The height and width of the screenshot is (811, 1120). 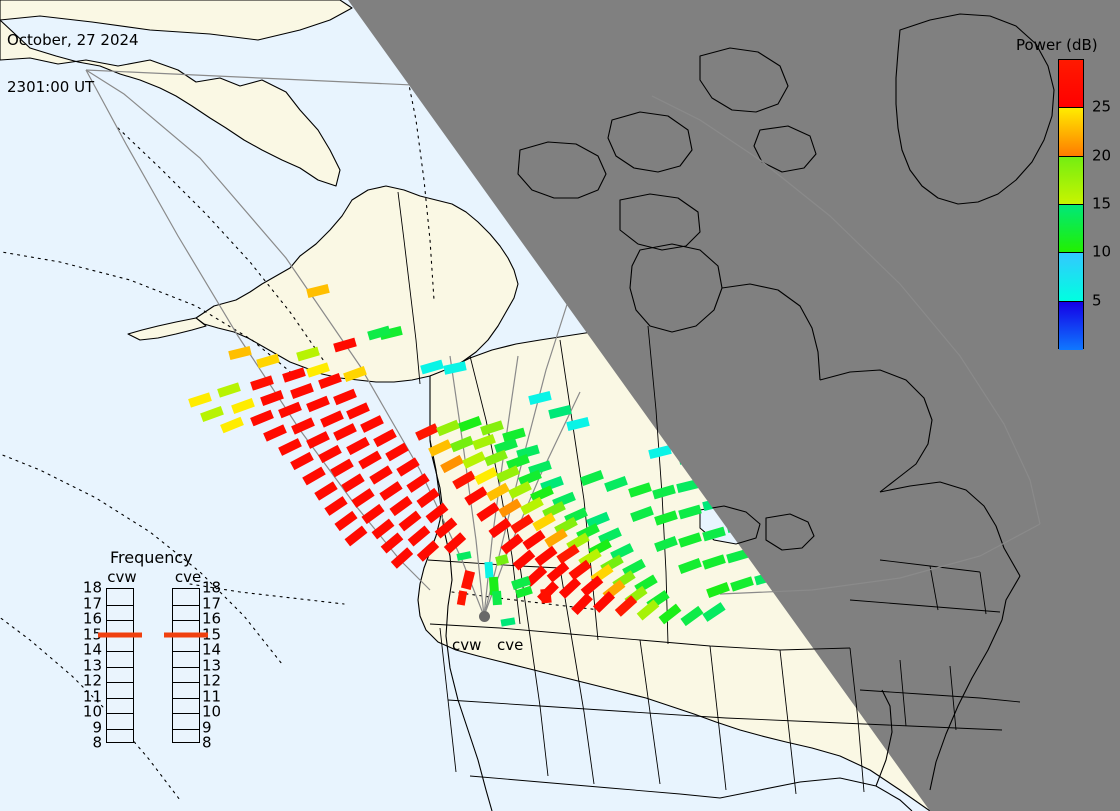 I want to click on siberia-landmass, so click(x=176, y=93).